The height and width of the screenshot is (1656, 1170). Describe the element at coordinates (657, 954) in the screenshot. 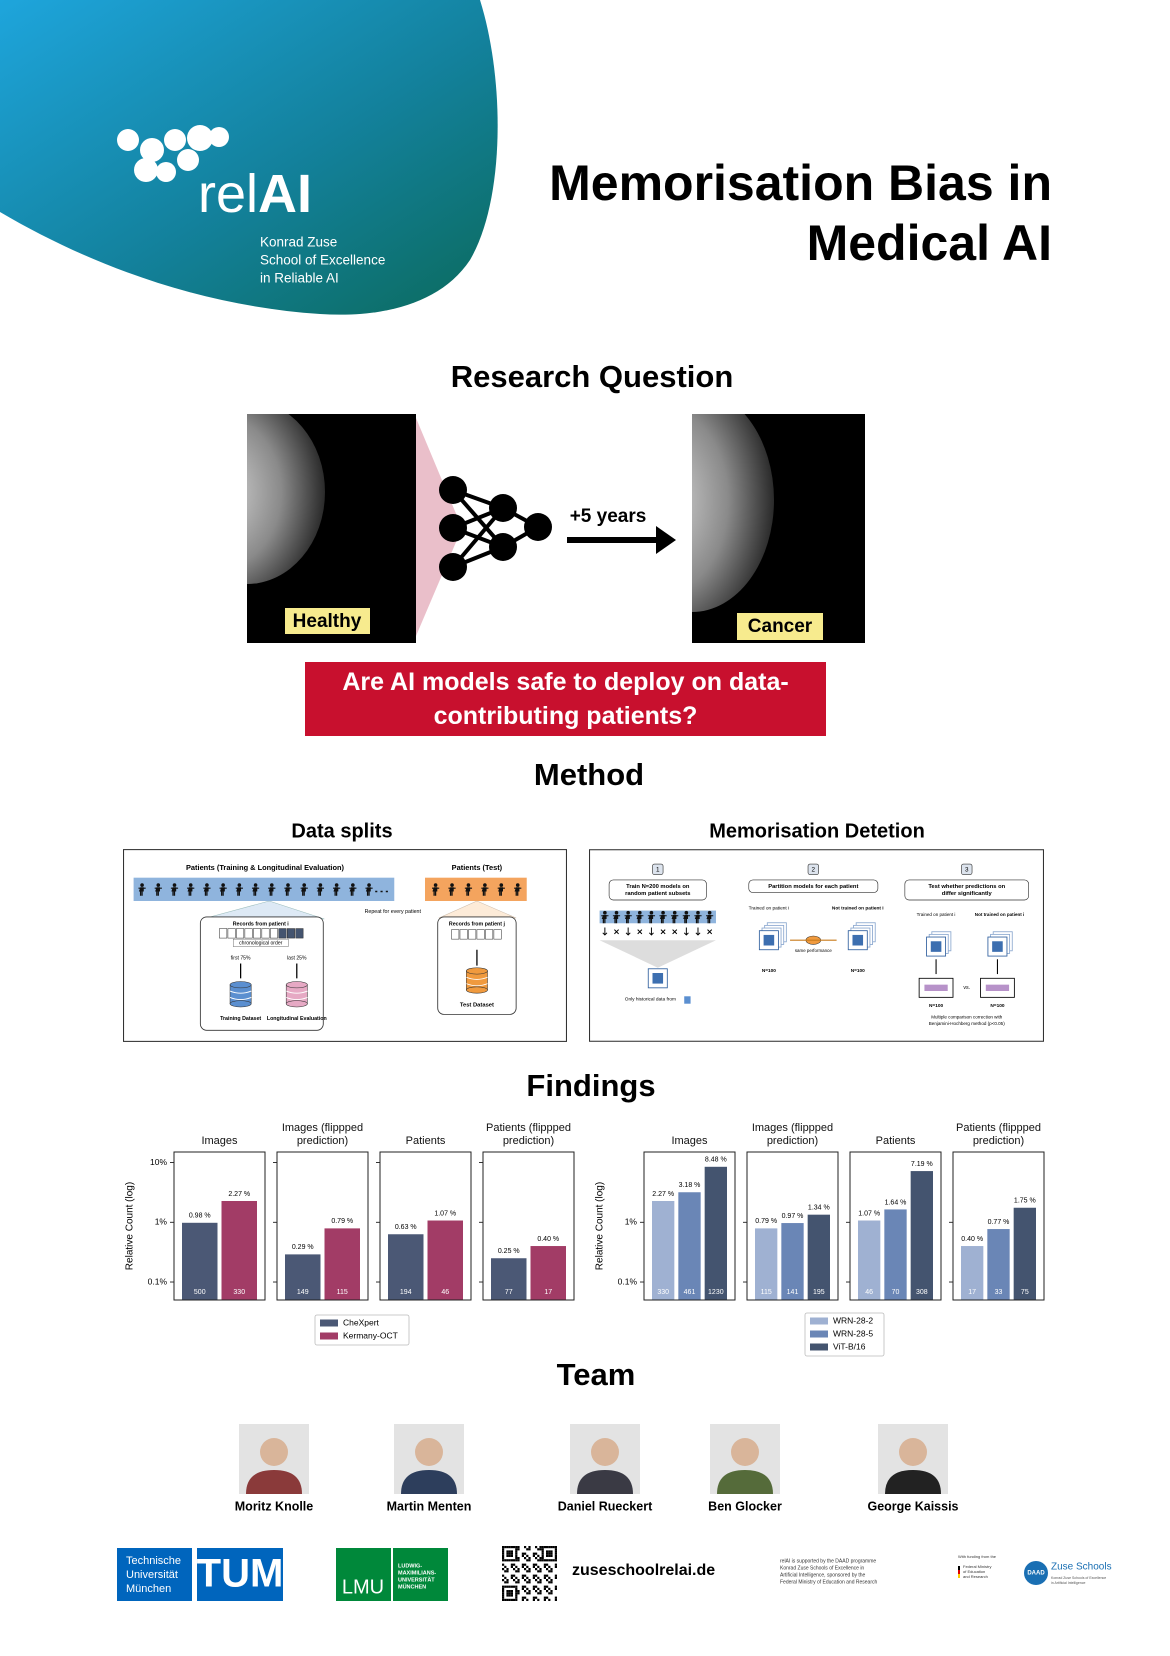

I see `training-cone` at that location.